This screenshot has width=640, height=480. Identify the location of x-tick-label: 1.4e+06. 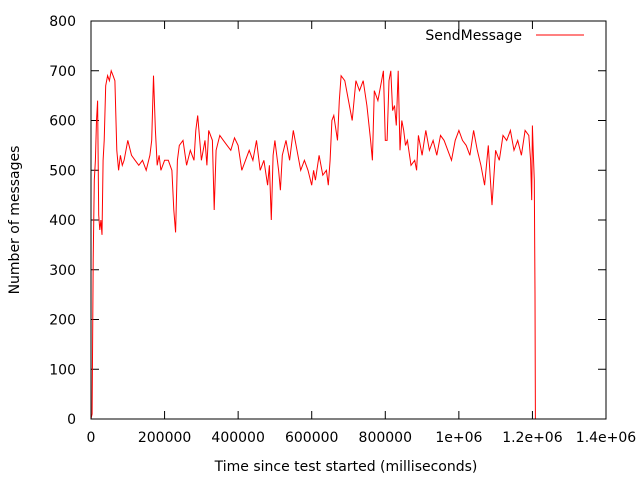
(606, 438).